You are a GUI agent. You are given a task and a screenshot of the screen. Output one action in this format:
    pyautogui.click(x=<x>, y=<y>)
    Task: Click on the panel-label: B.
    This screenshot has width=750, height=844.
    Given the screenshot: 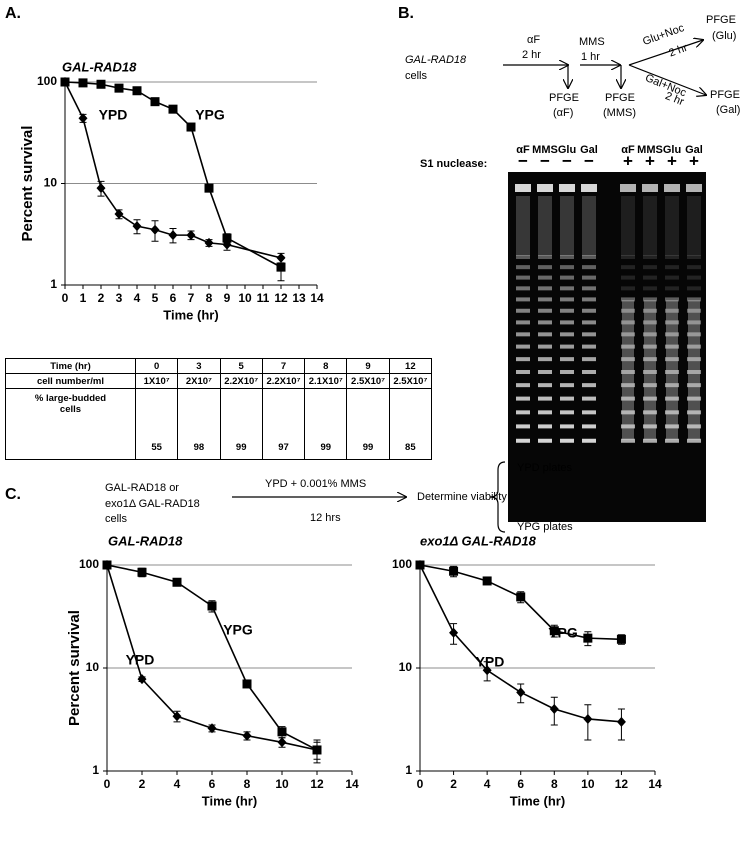 What is the action you would take?
    pyautogui.click(x=406, y=13)
    